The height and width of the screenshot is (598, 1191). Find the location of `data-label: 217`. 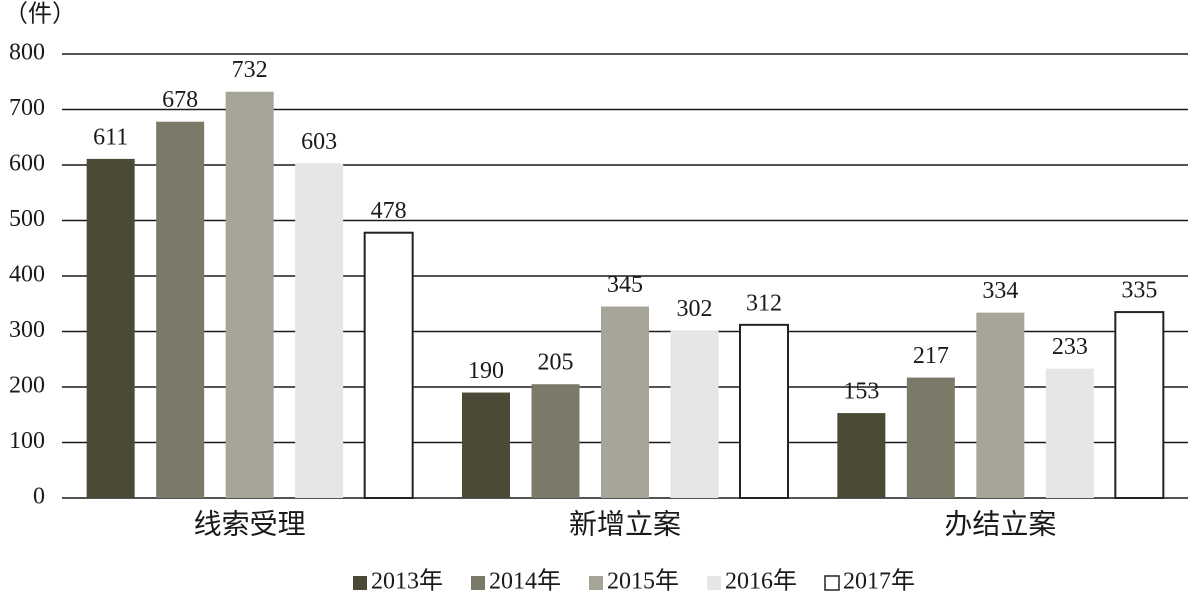

data-label: 217 is located at coordinates (931, 356).